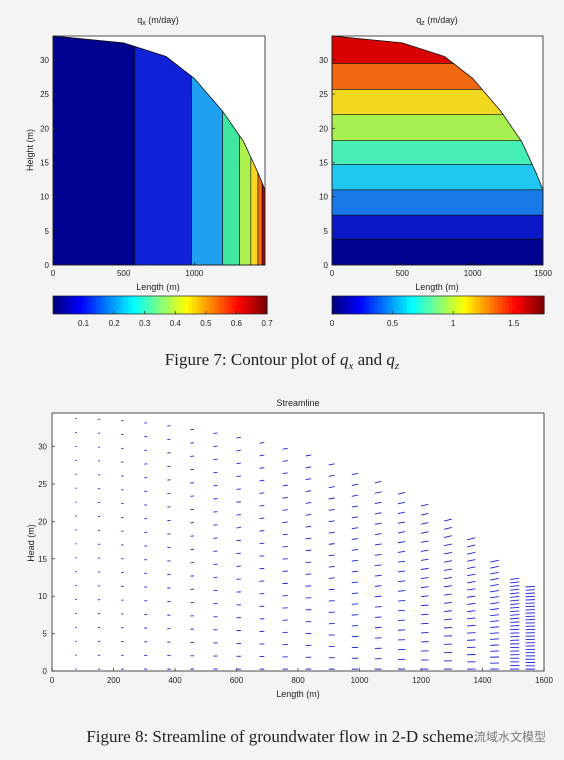  Describe the element at coordinates (114, 680) in the screenshot. I see `x-tick-label: 200` at that location.